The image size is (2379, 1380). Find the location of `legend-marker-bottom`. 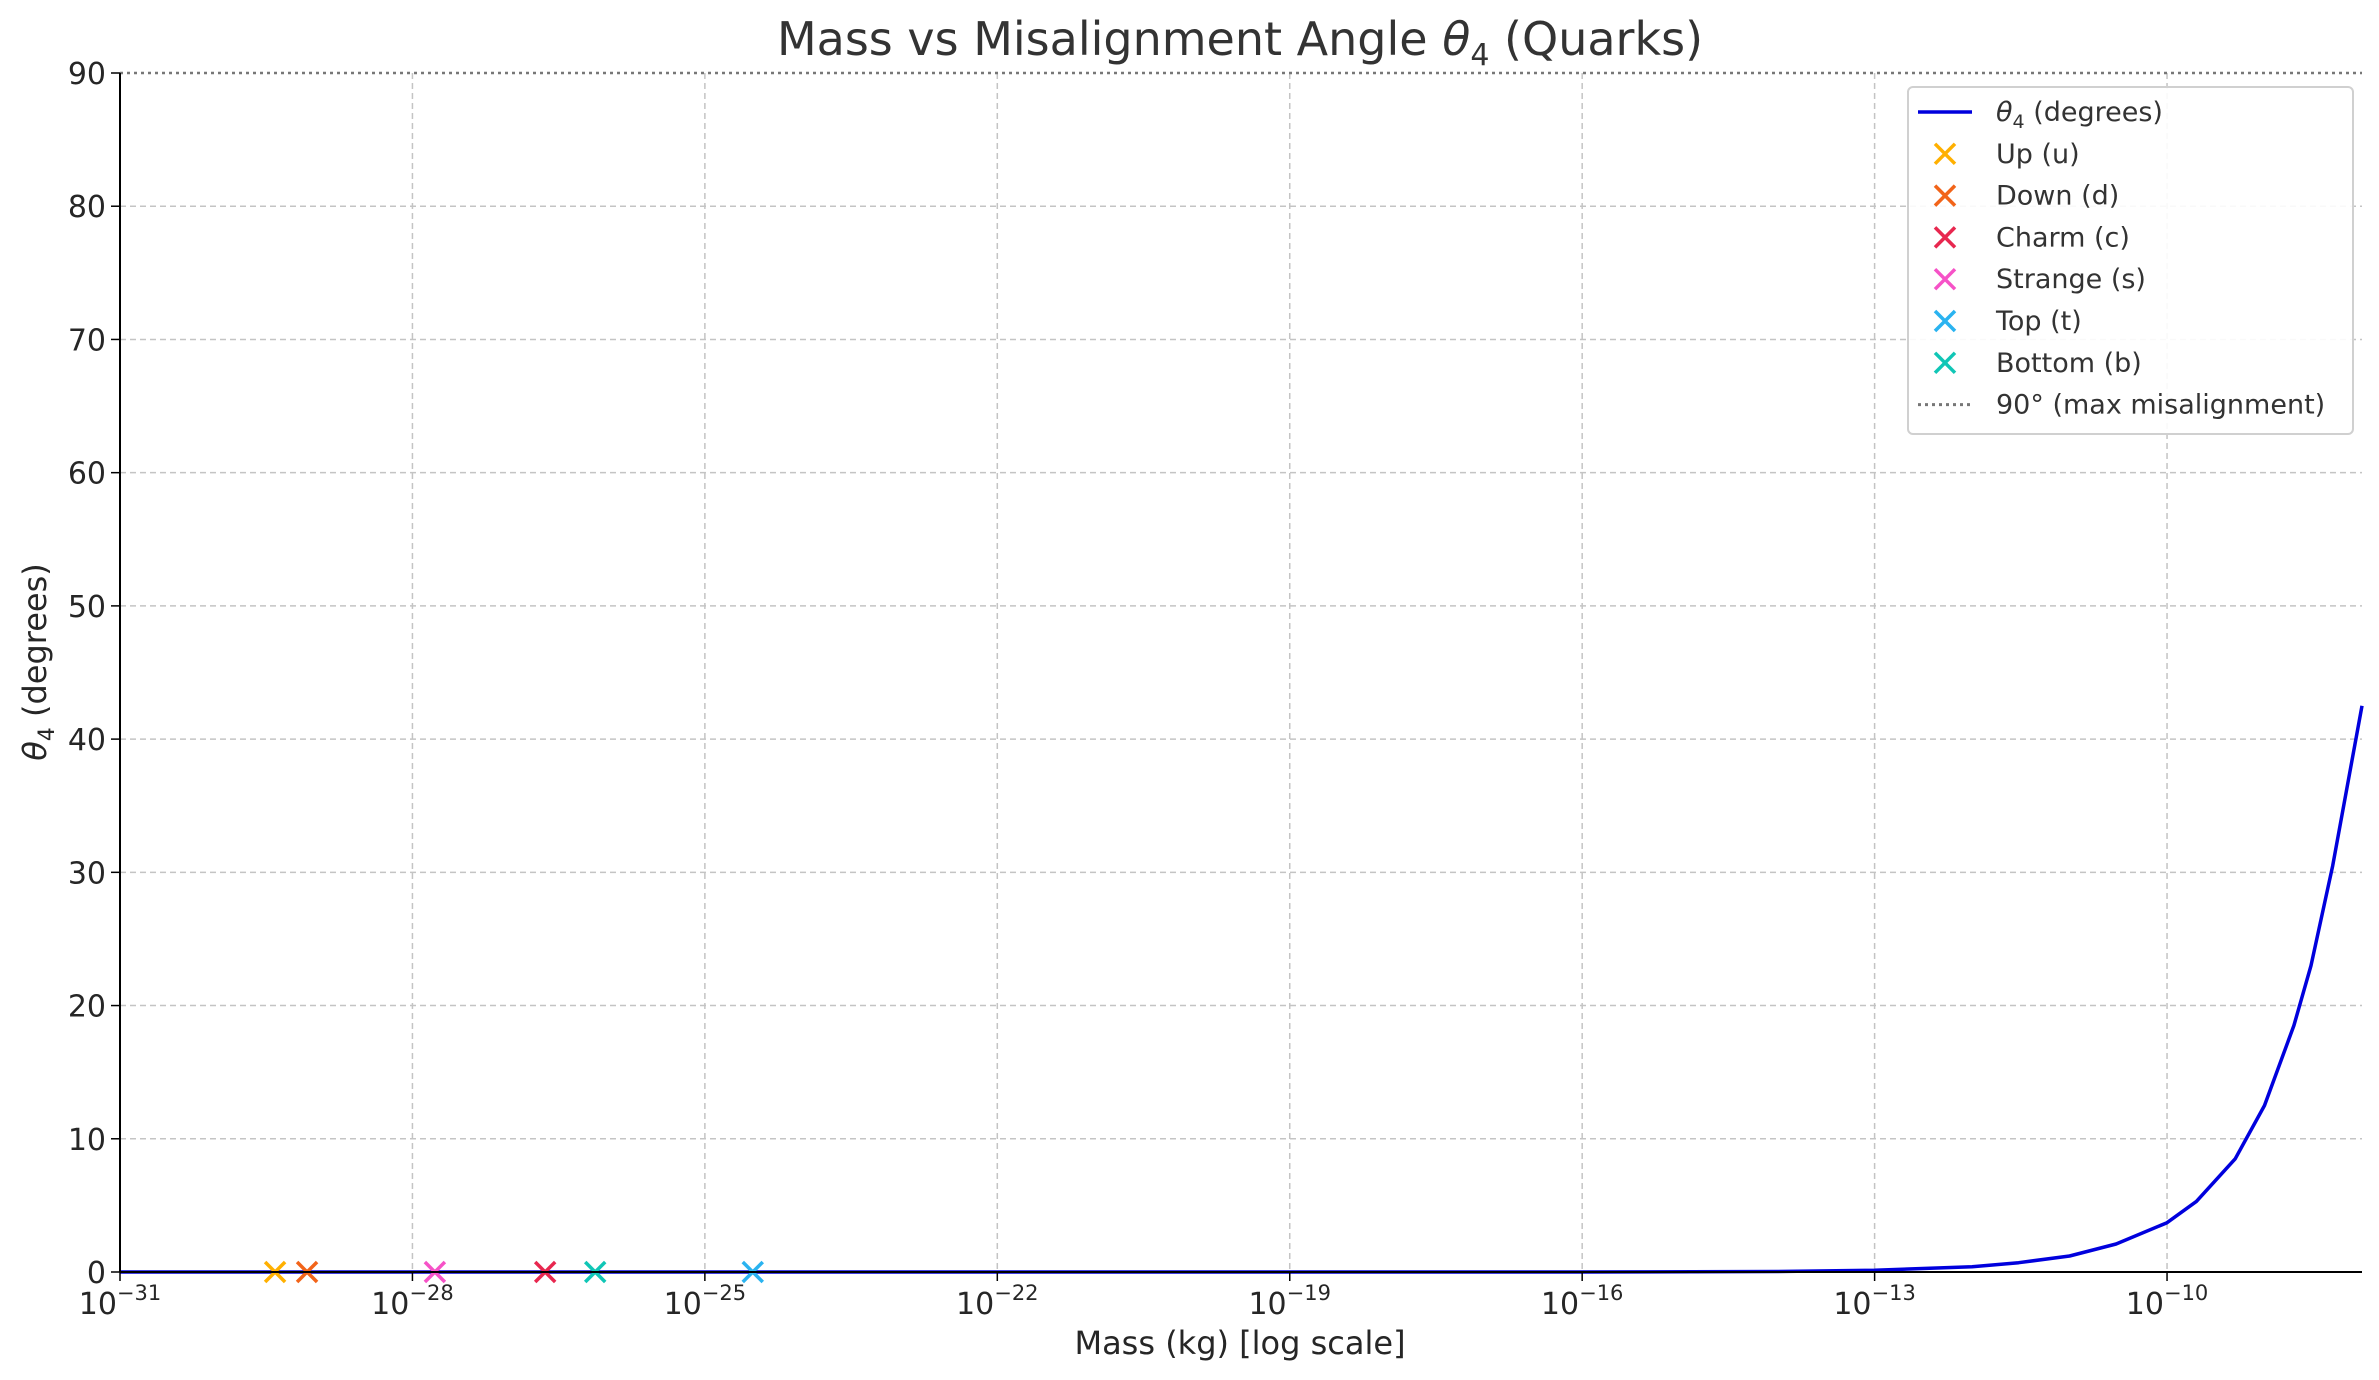

legend-marker-bottom is located at coordinates (1945, 363).